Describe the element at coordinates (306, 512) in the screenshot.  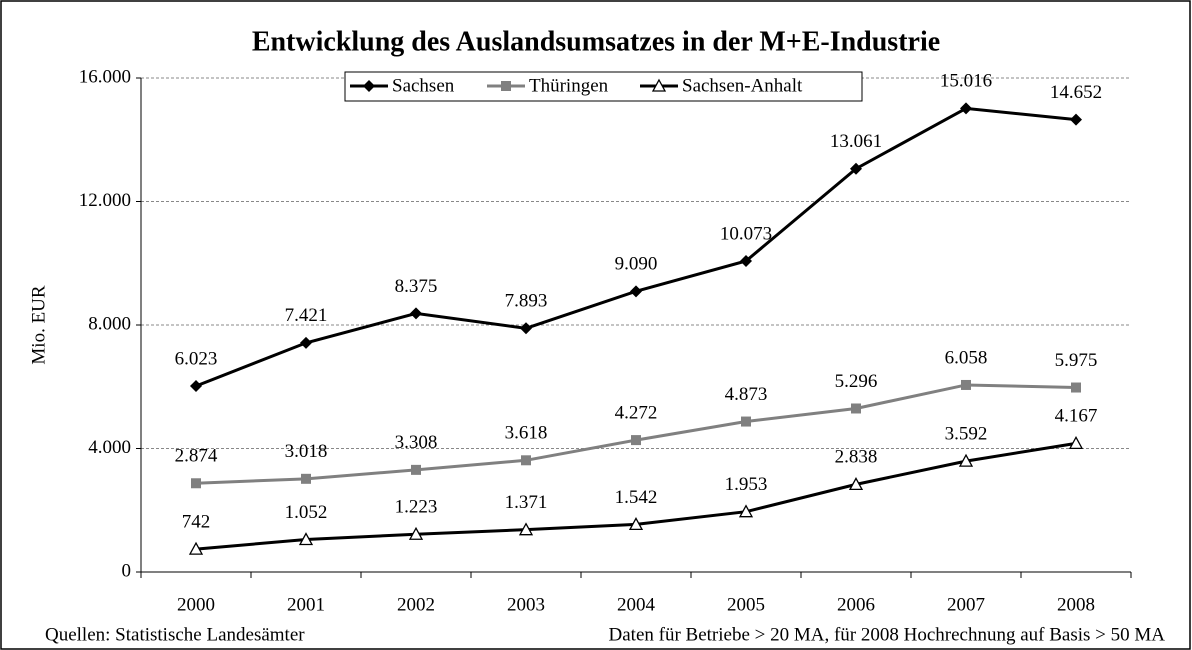
I see `data-label: 1.052` at that location.